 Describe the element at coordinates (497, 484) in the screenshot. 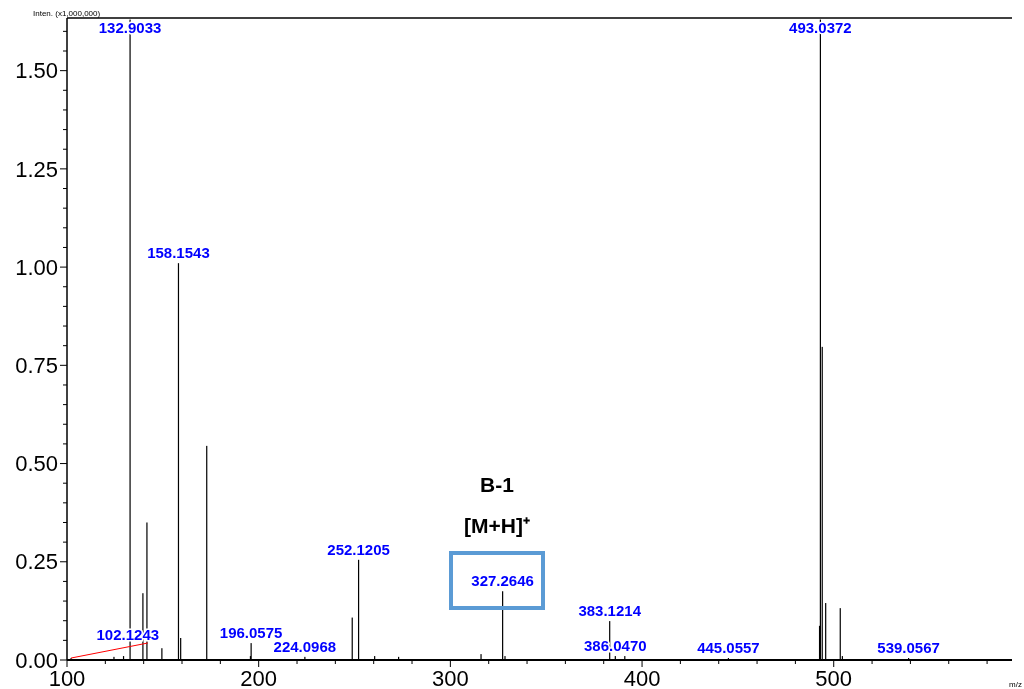

I see `annotation: B-1` at that location.